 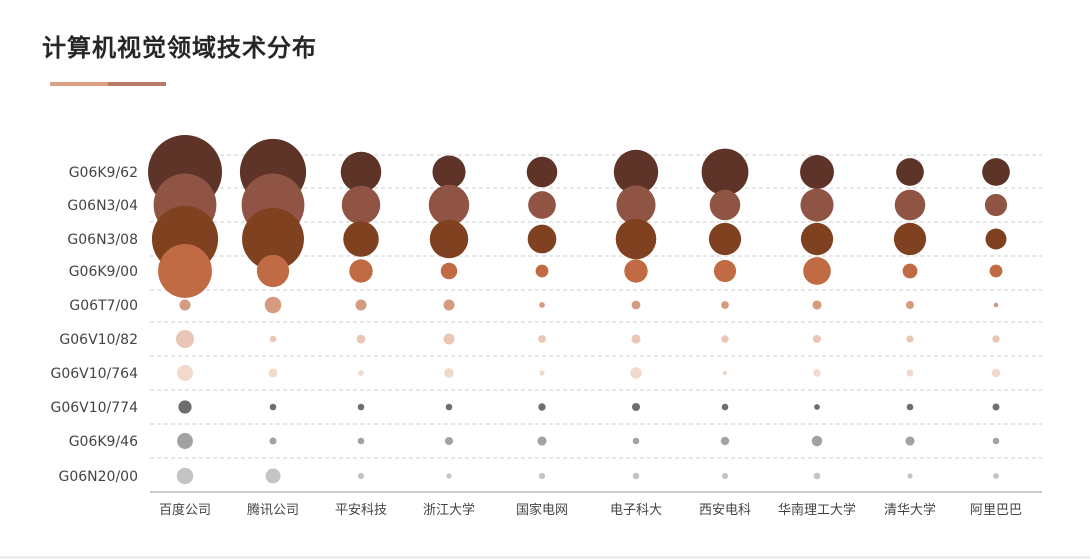 What do you see at coordinates (179, 48) in the screenshot?
I see `chart-title: 计算机视觉领域技术分布` at bounding box center [179, 48].